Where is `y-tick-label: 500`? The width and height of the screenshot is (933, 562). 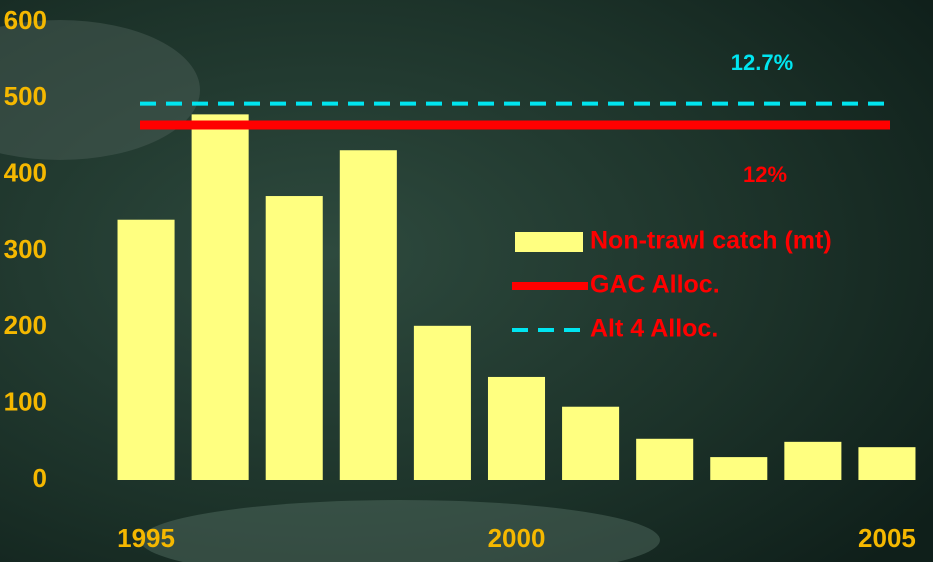
y-tick-label: 500 is located at coordinates (25, 96).